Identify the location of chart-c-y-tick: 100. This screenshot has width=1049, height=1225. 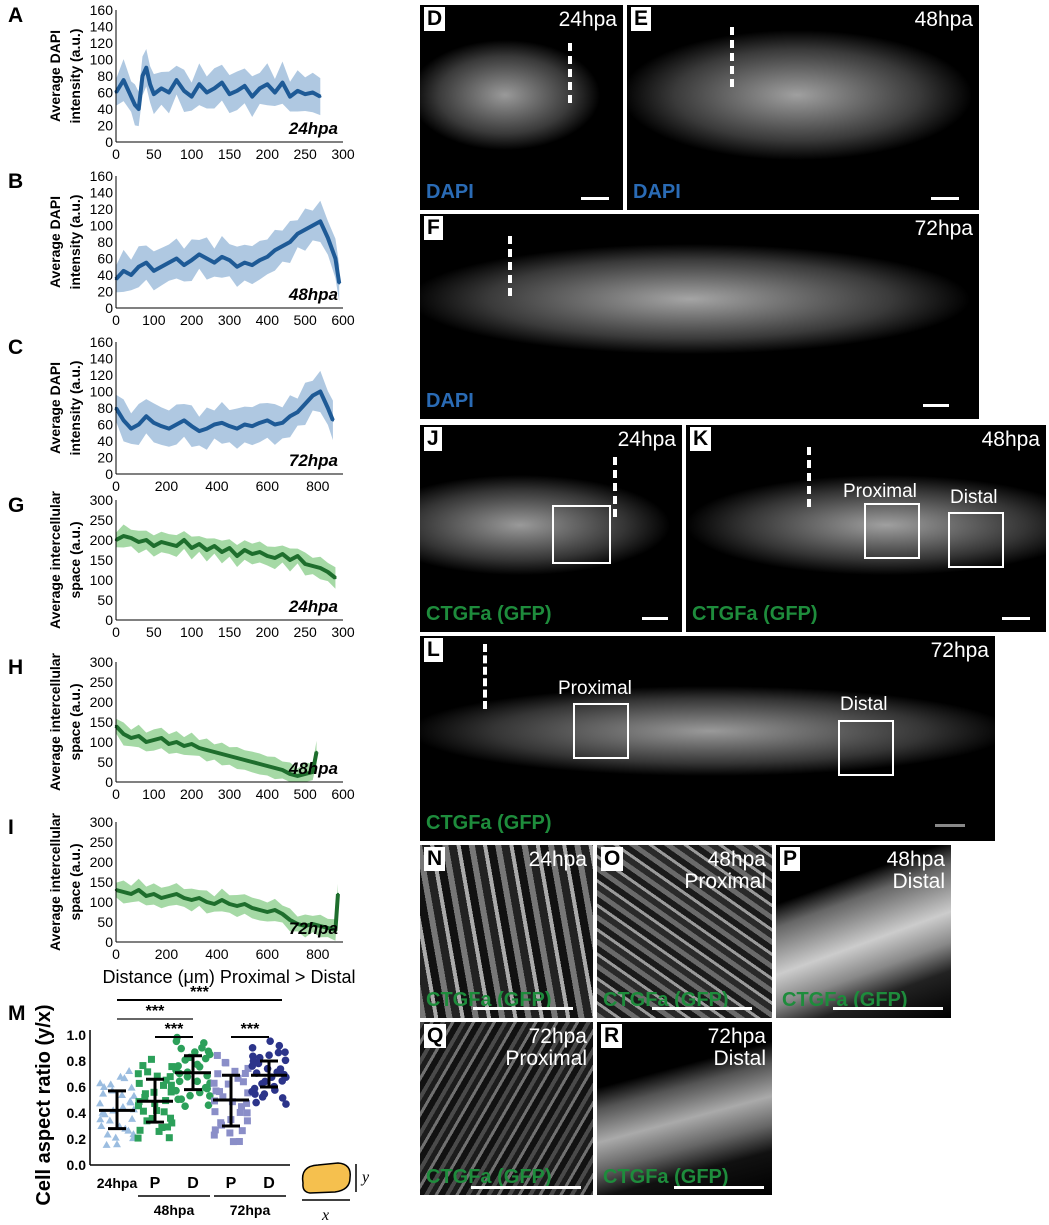
(102, 392).